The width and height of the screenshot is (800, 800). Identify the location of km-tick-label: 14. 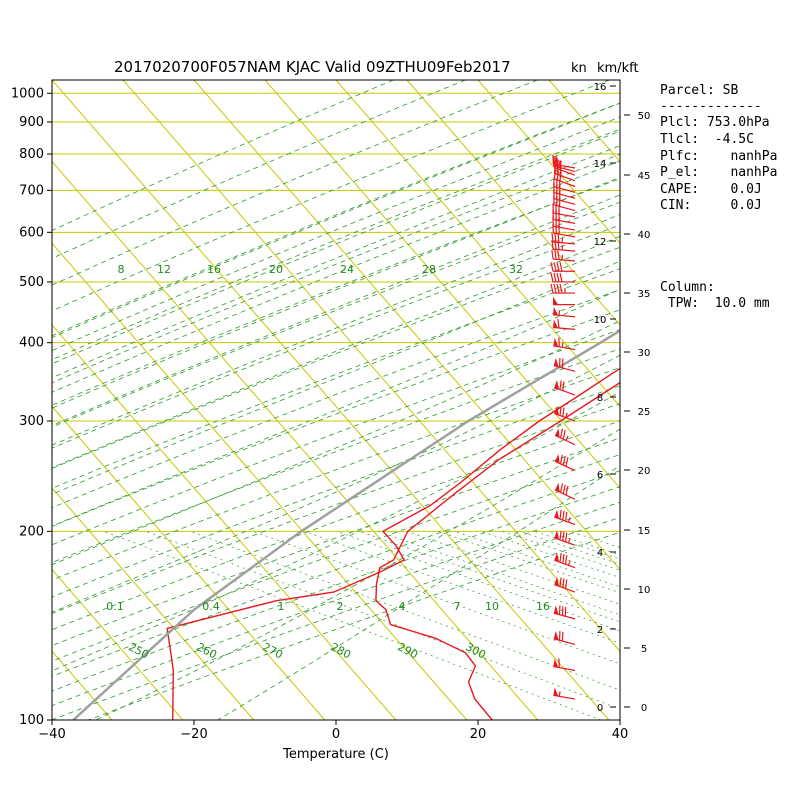
(600, 164).